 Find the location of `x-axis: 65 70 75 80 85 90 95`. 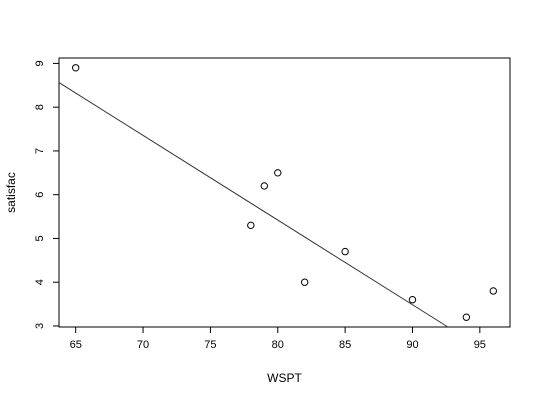

x-axis: 65 70 75 80 85 90 95 is located at coordinates (278, 338).